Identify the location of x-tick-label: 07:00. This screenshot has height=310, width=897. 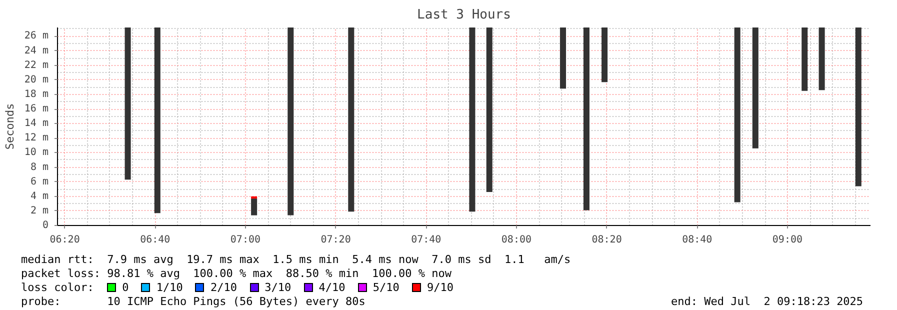
(245, 240).